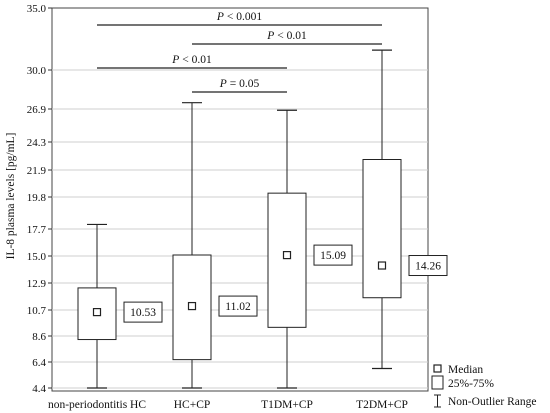 This screenshot has height=413, width=550. I want to click on median-value-label: 14.26, so click(428, 267).